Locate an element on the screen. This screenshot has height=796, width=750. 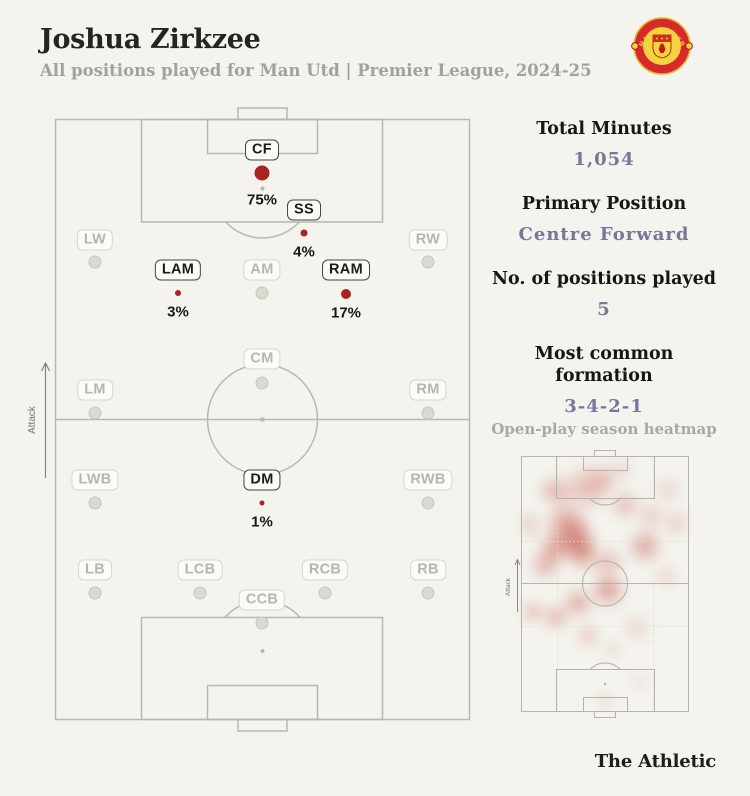
attack-label: Attack is located at coordinates (32, 419).